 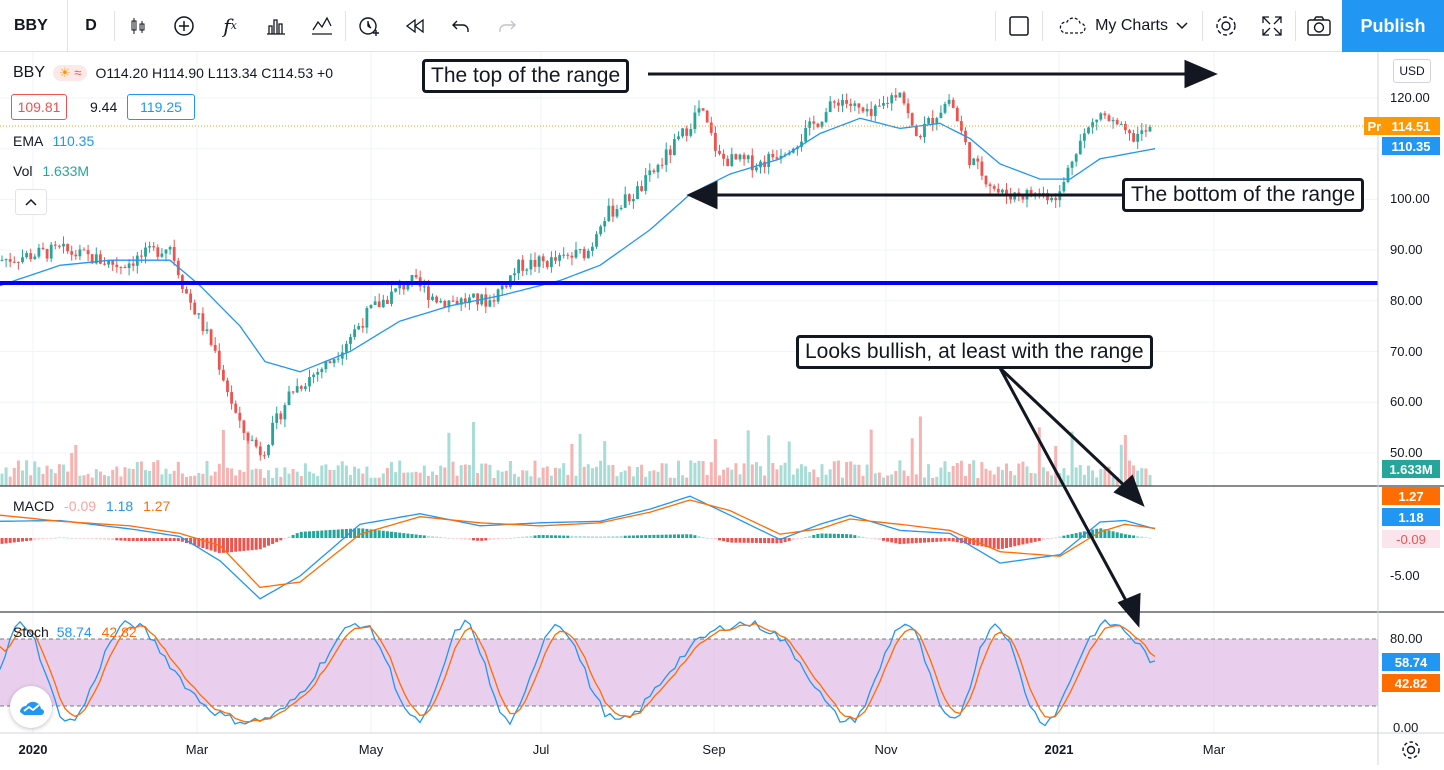 I want to click on layout-icon, so click(x=1019, y=26).